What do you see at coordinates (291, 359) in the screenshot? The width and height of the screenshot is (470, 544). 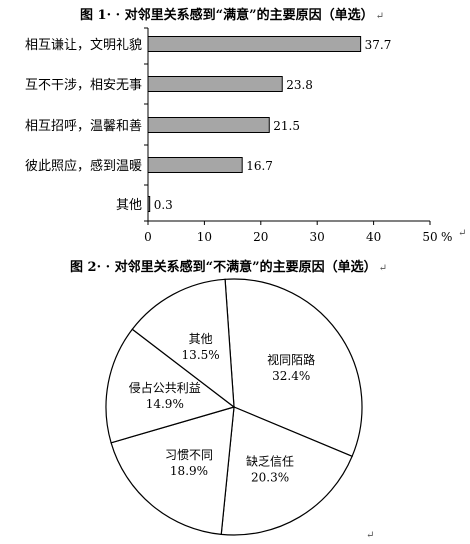 I see `slice-label: 视同陌路` at bounding box center [291, 359].